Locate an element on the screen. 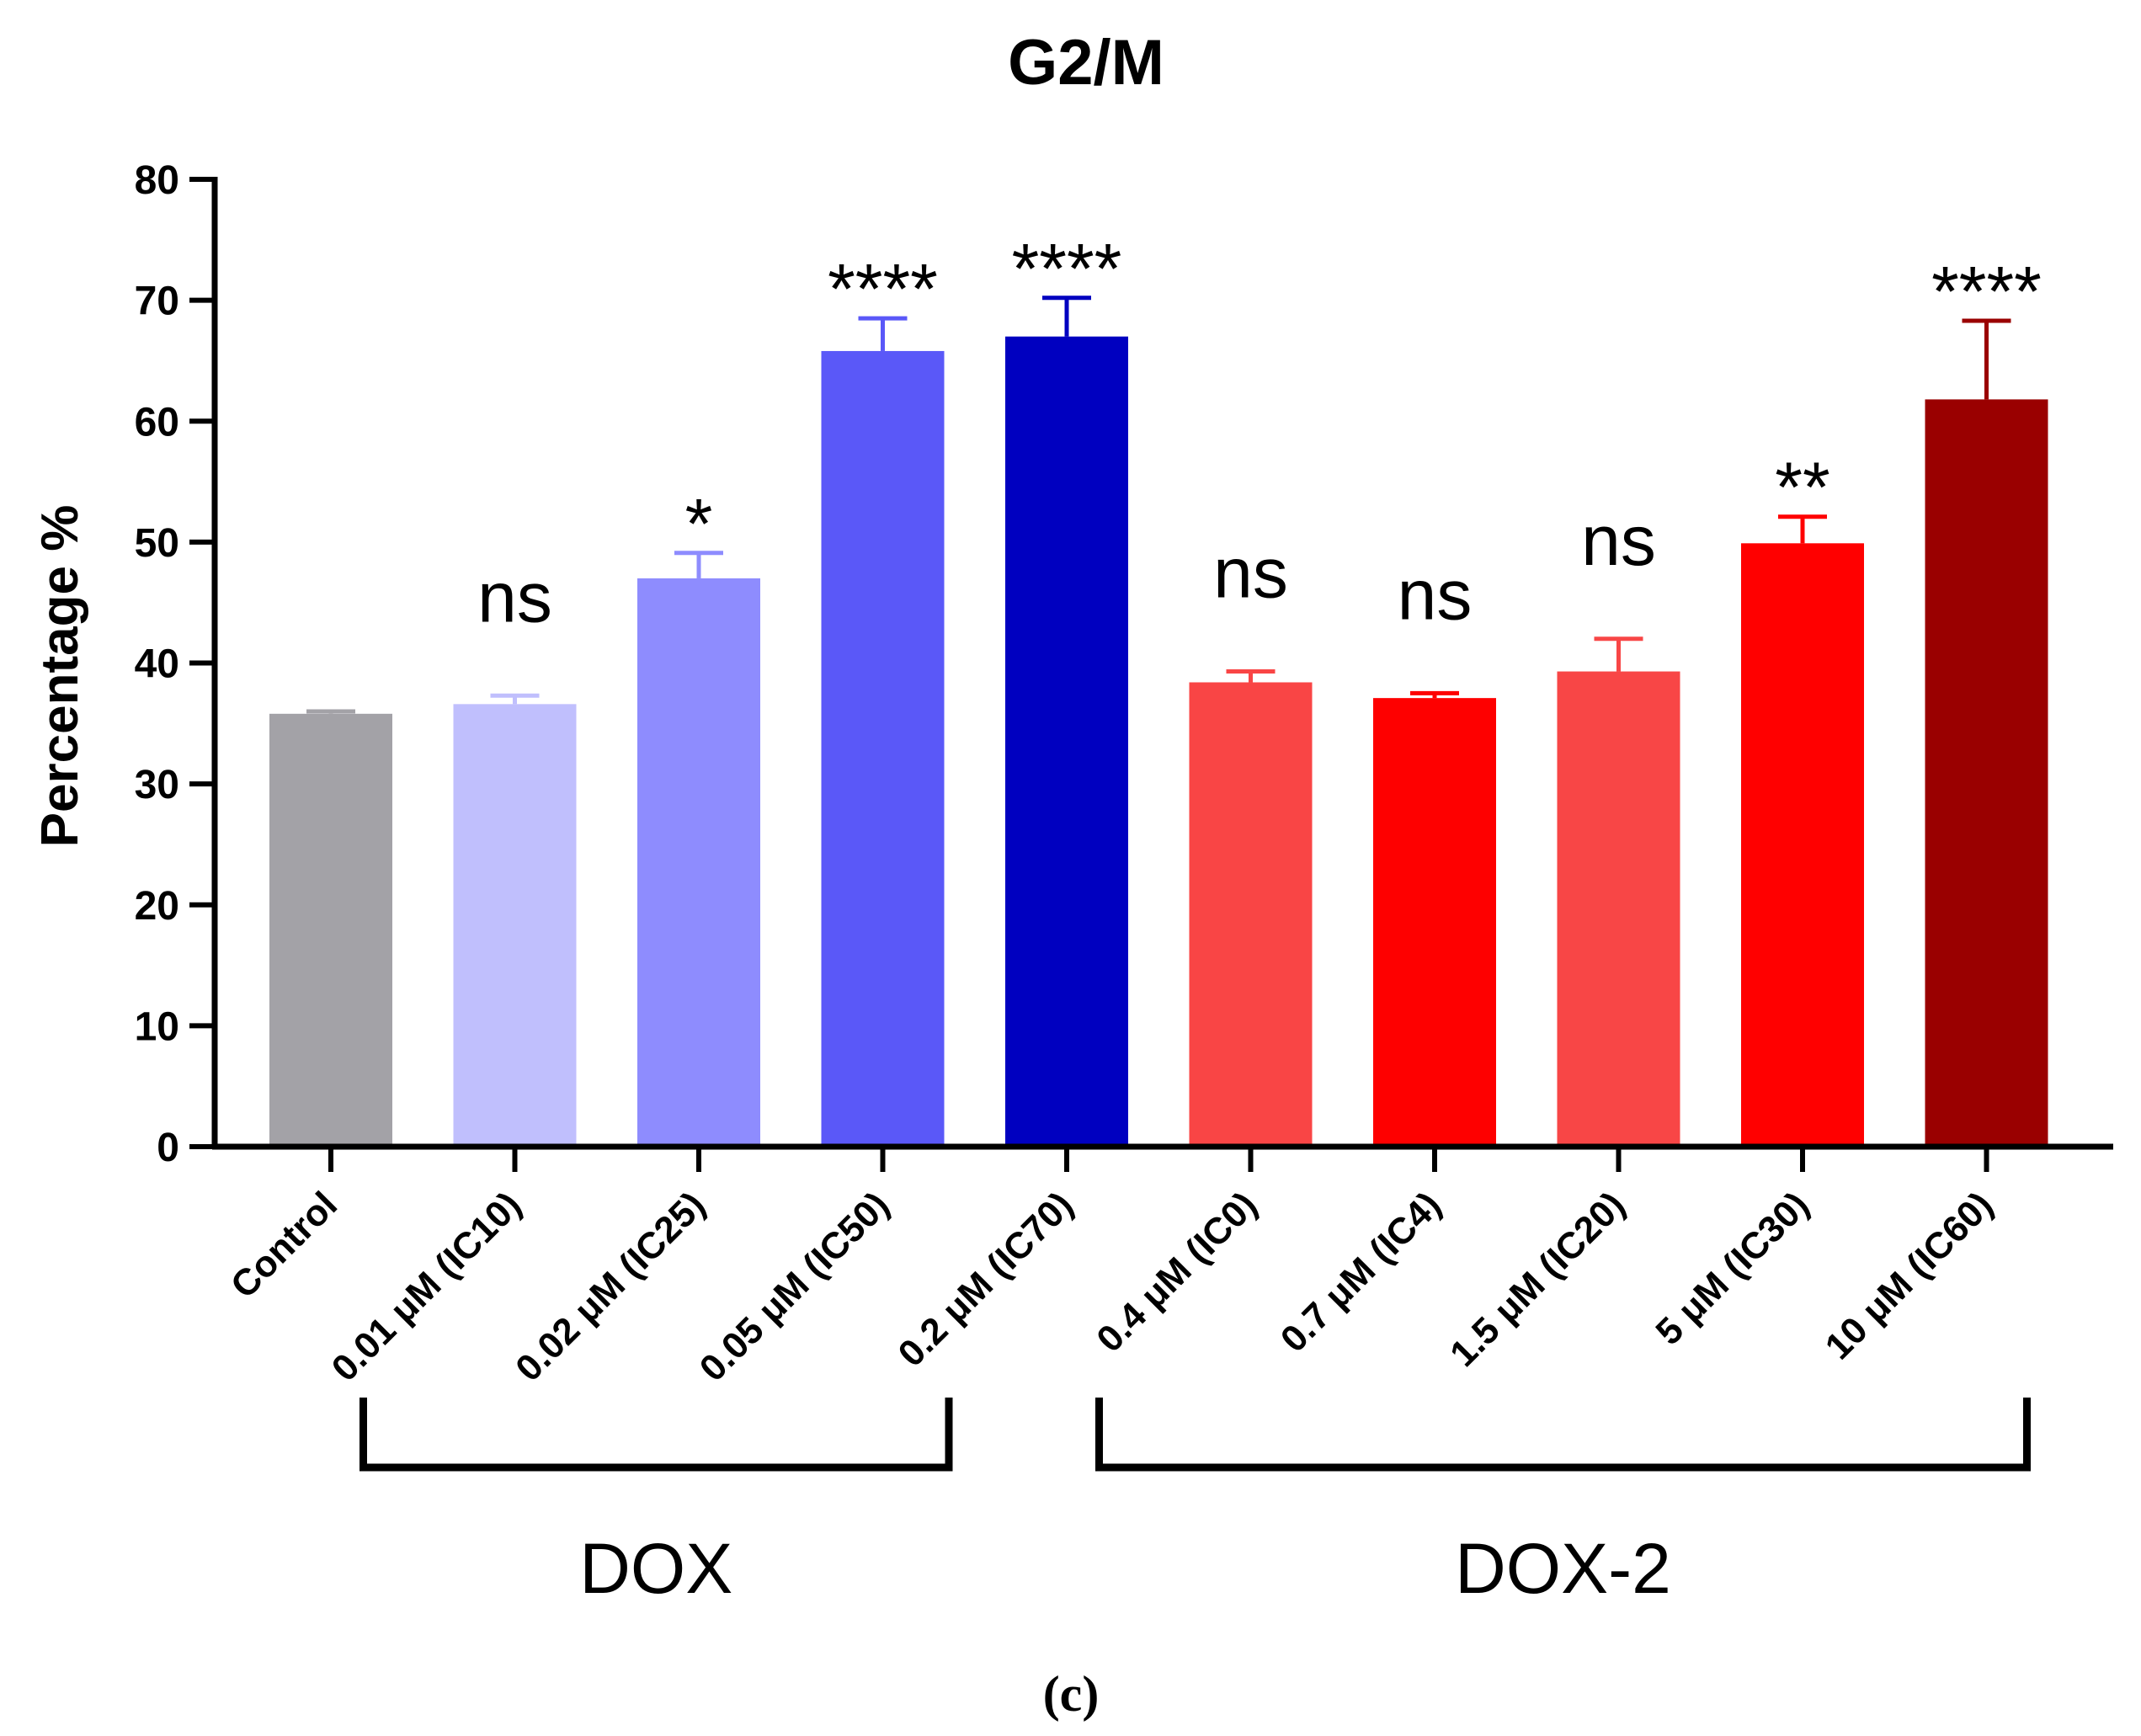  panel-label: (c) is located at coordinates (1071, 1694).